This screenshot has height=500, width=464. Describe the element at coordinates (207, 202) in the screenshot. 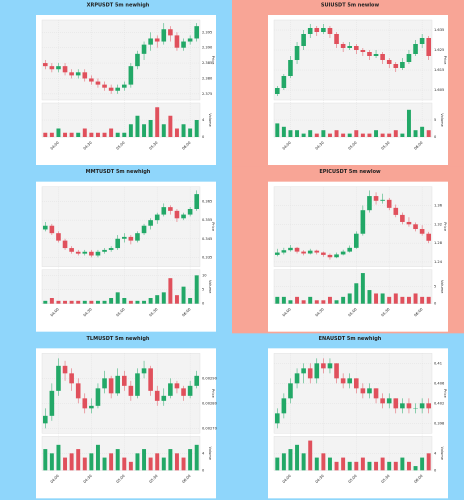

I see `y-tick-label: 0.365` at that location.